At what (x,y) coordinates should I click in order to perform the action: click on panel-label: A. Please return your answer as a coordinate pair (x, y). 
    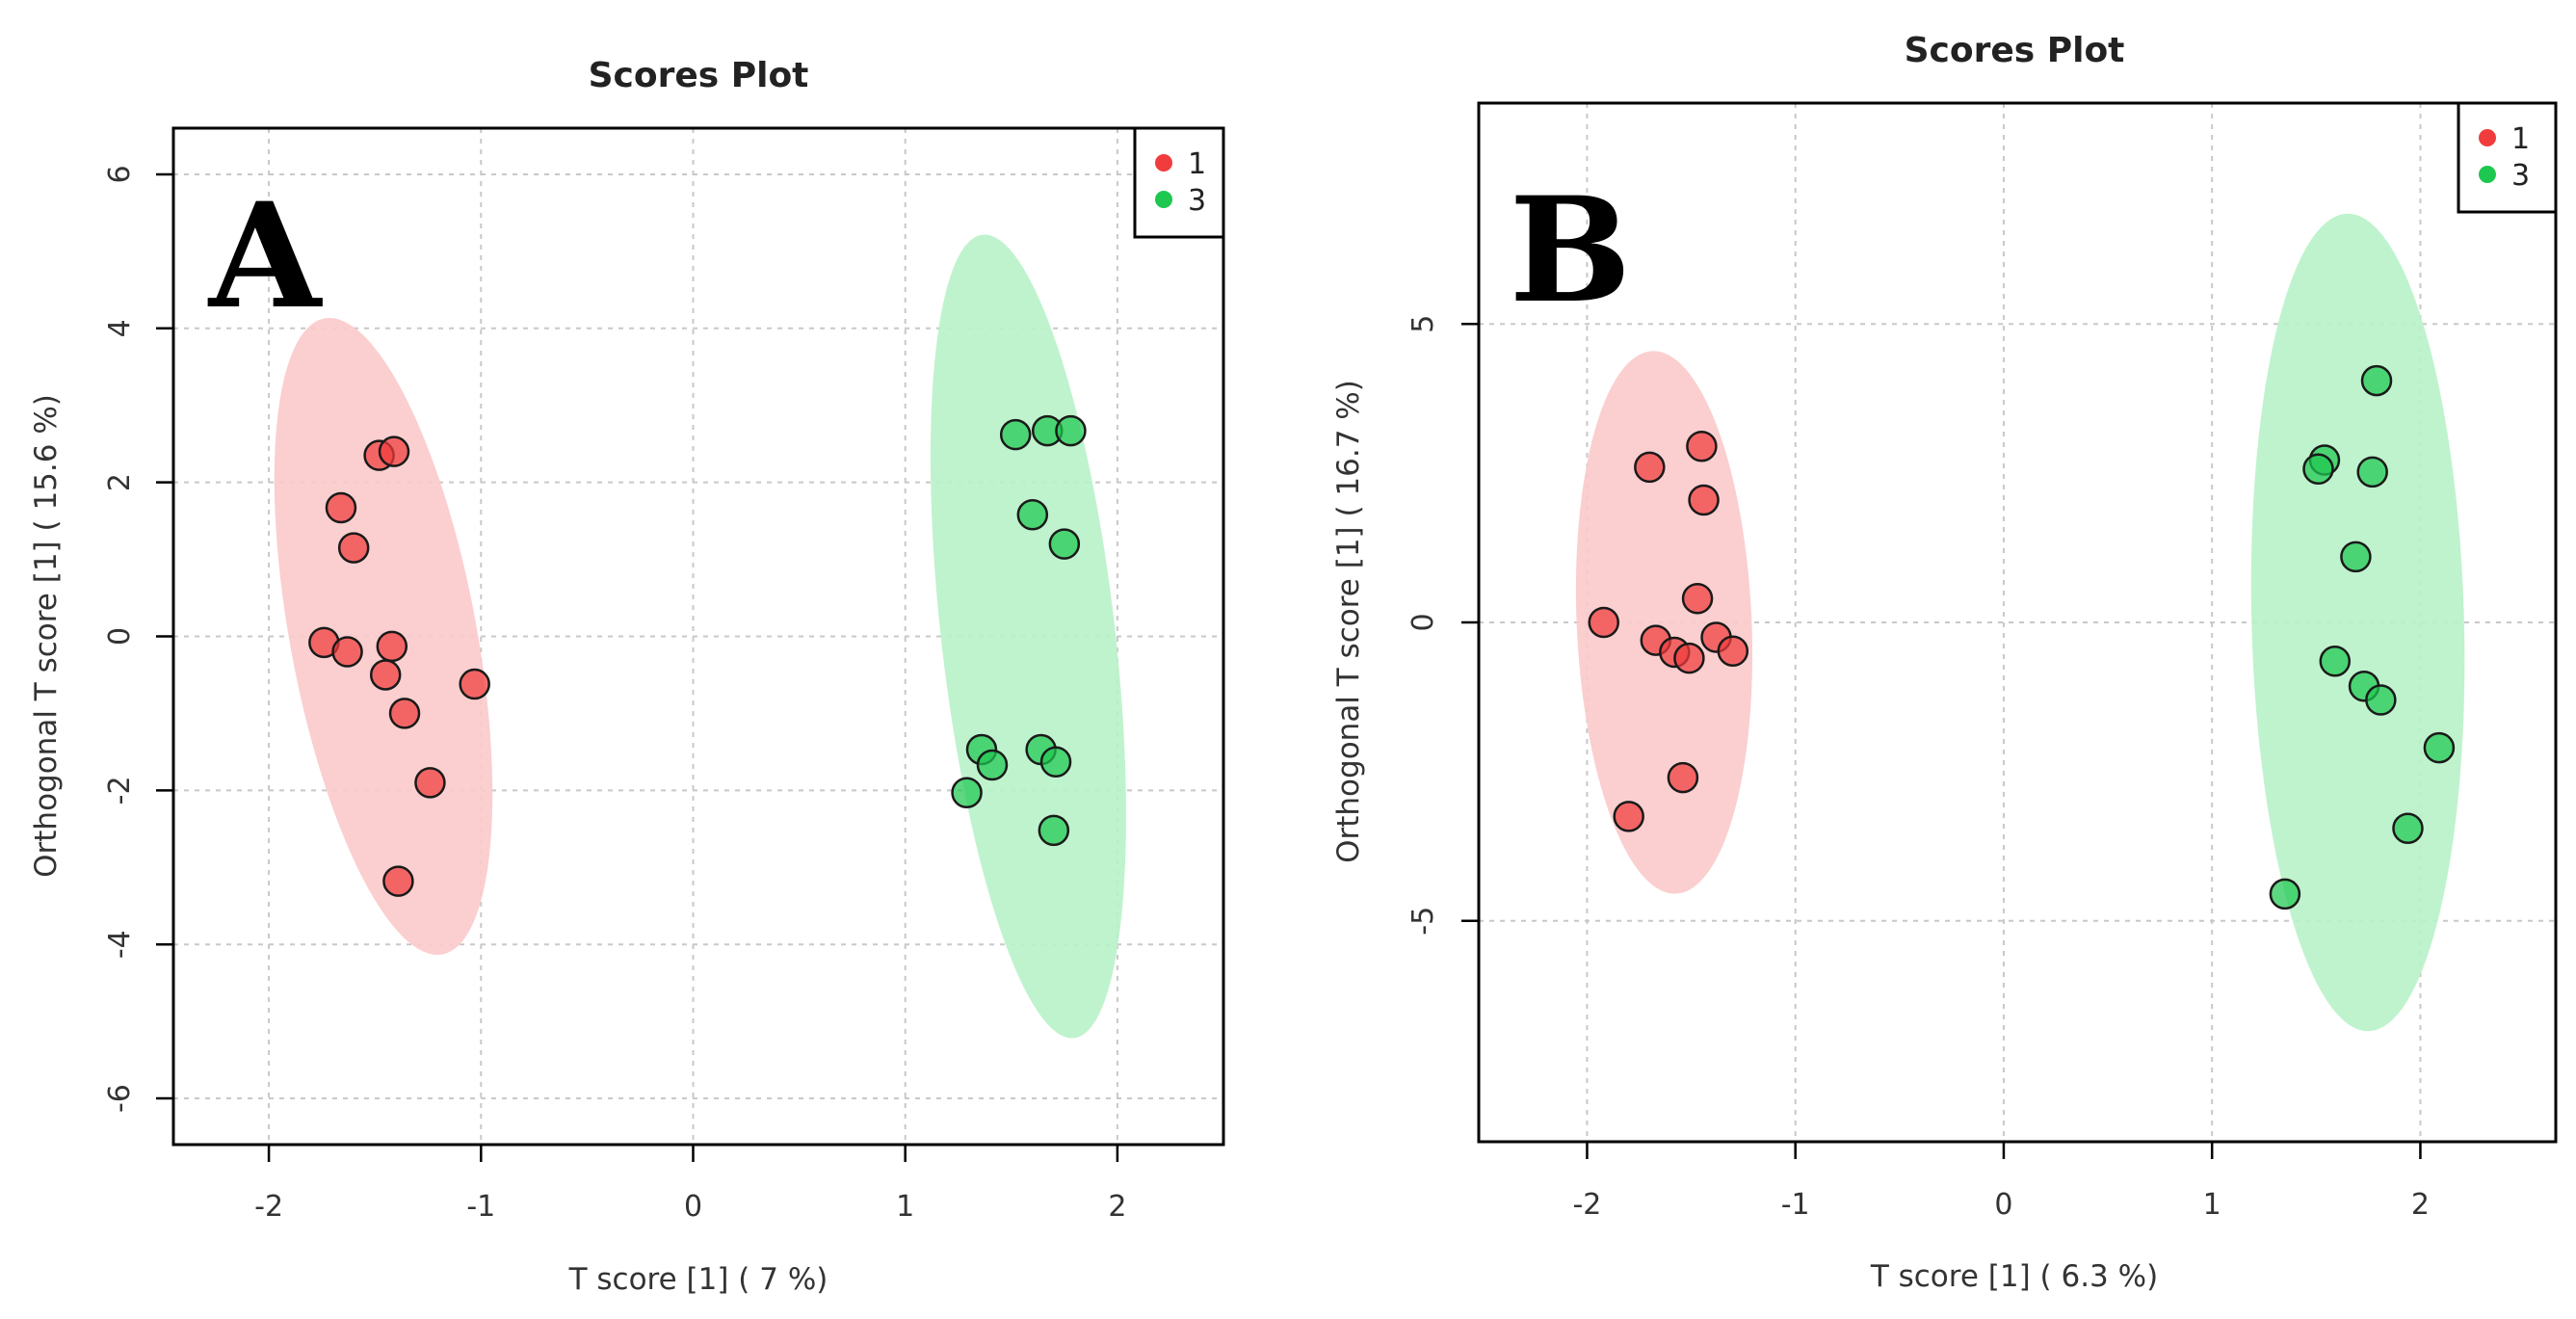
    Looking at the image, I should click on (265, 256).